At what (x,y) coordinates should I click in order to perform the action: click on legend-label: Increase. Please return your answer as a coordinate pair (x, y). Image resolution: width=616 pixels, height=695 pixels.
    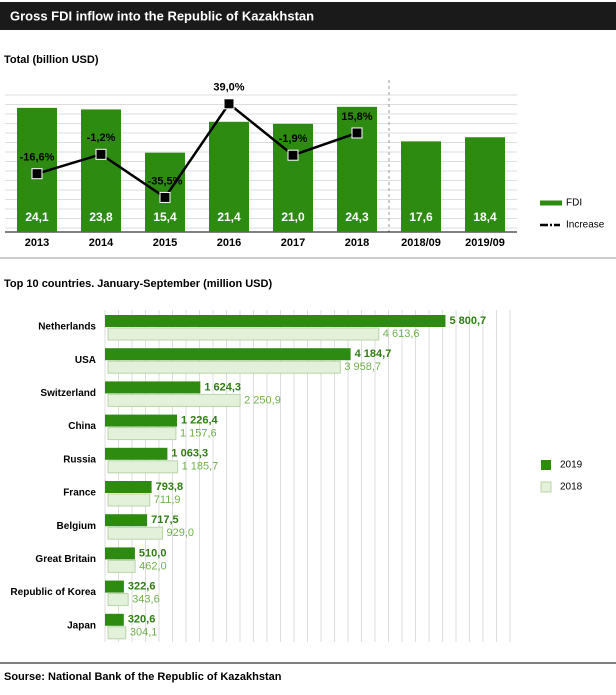
    Looking at the image, I should click on (585, 225).